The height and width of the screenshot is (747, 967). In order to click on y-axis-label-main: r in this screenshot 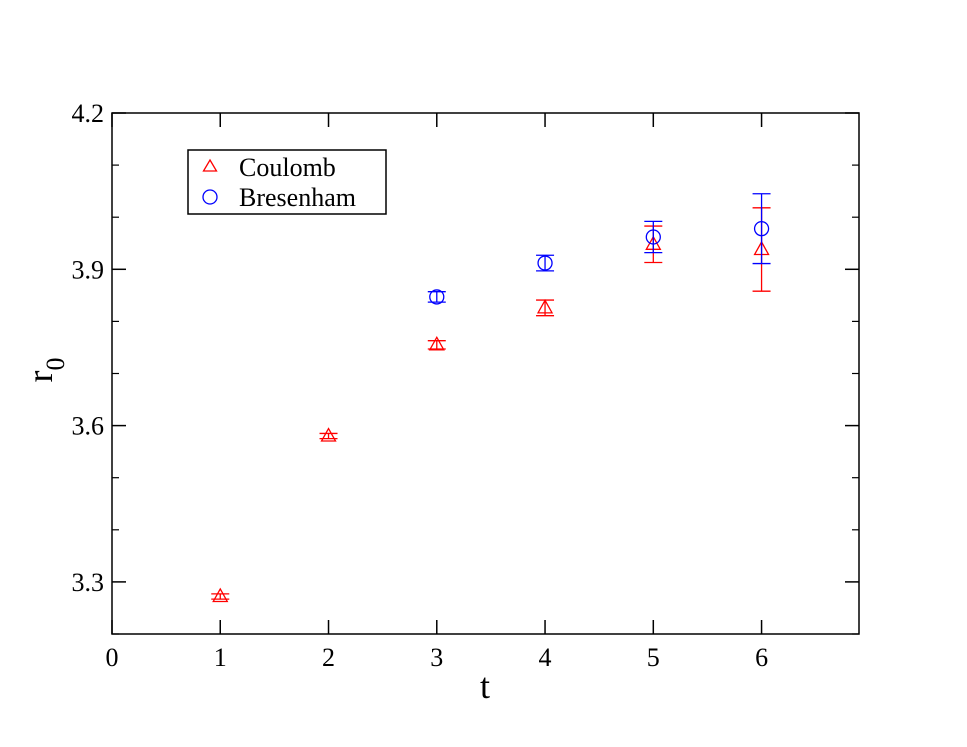, I will do `click(40, 377)`.